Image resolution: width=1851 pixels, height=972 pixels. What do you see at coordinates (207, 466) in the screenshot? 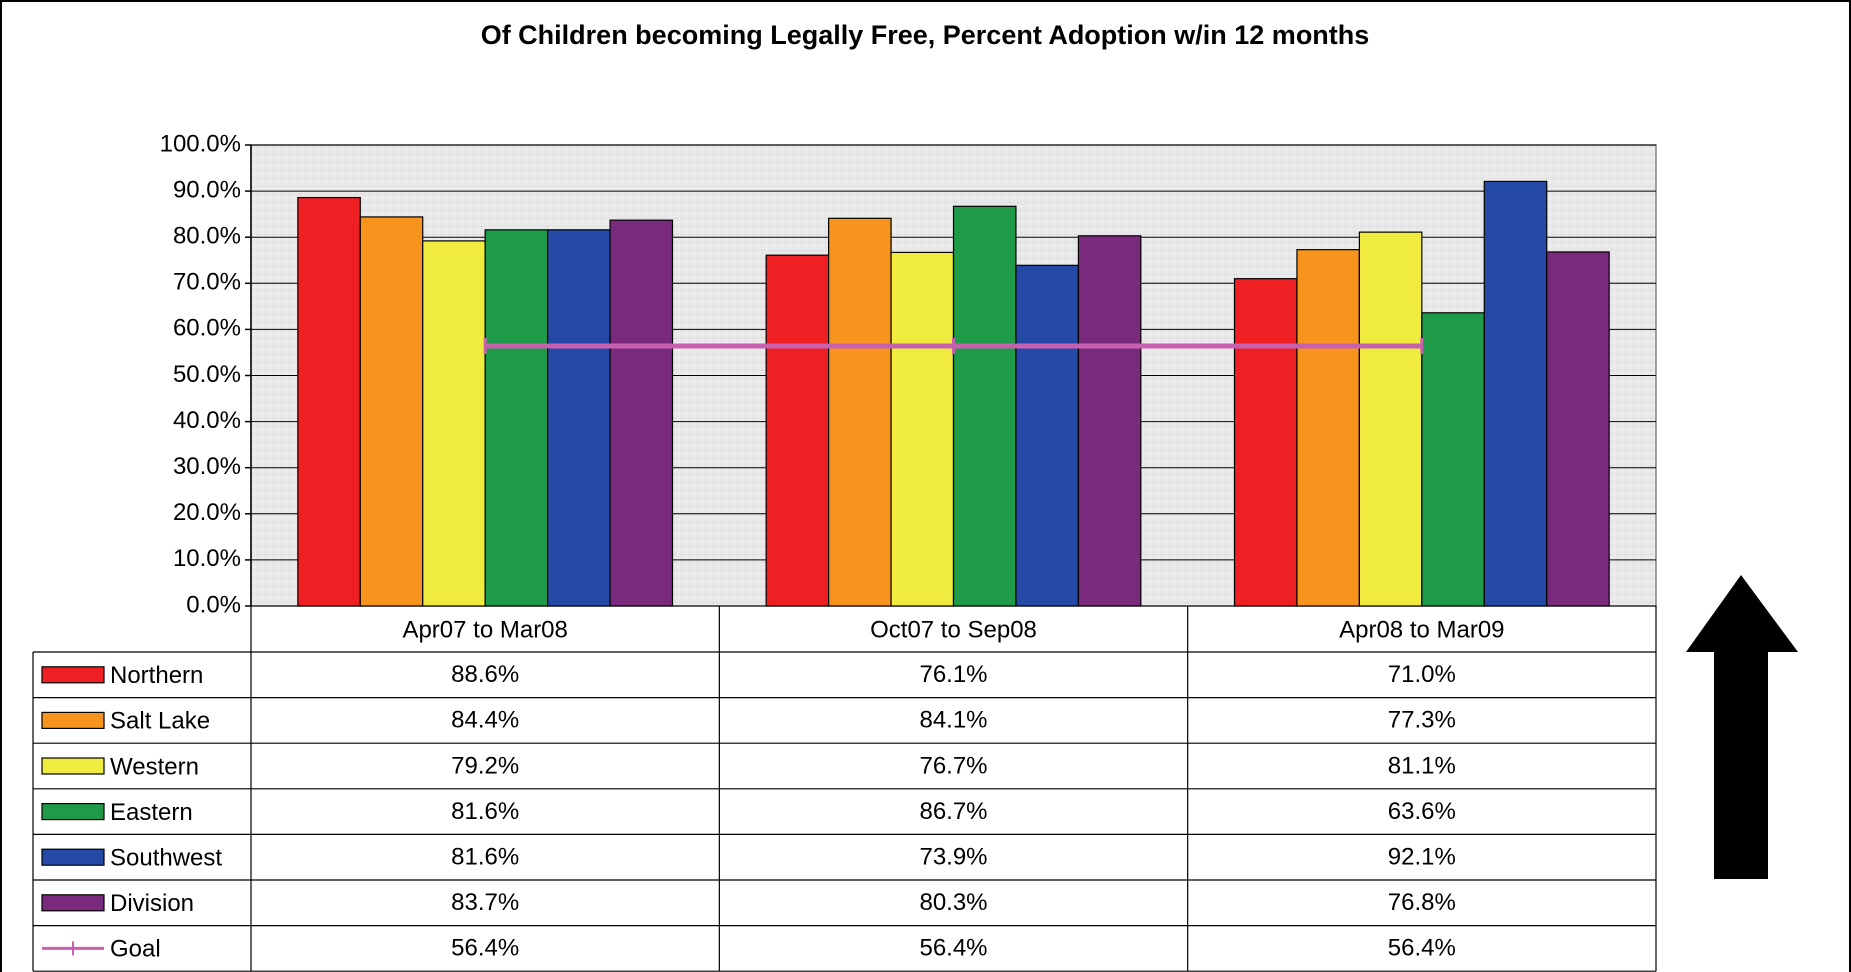
I see `y-tick-label: 30.0%` at bounding box center [207, 466].